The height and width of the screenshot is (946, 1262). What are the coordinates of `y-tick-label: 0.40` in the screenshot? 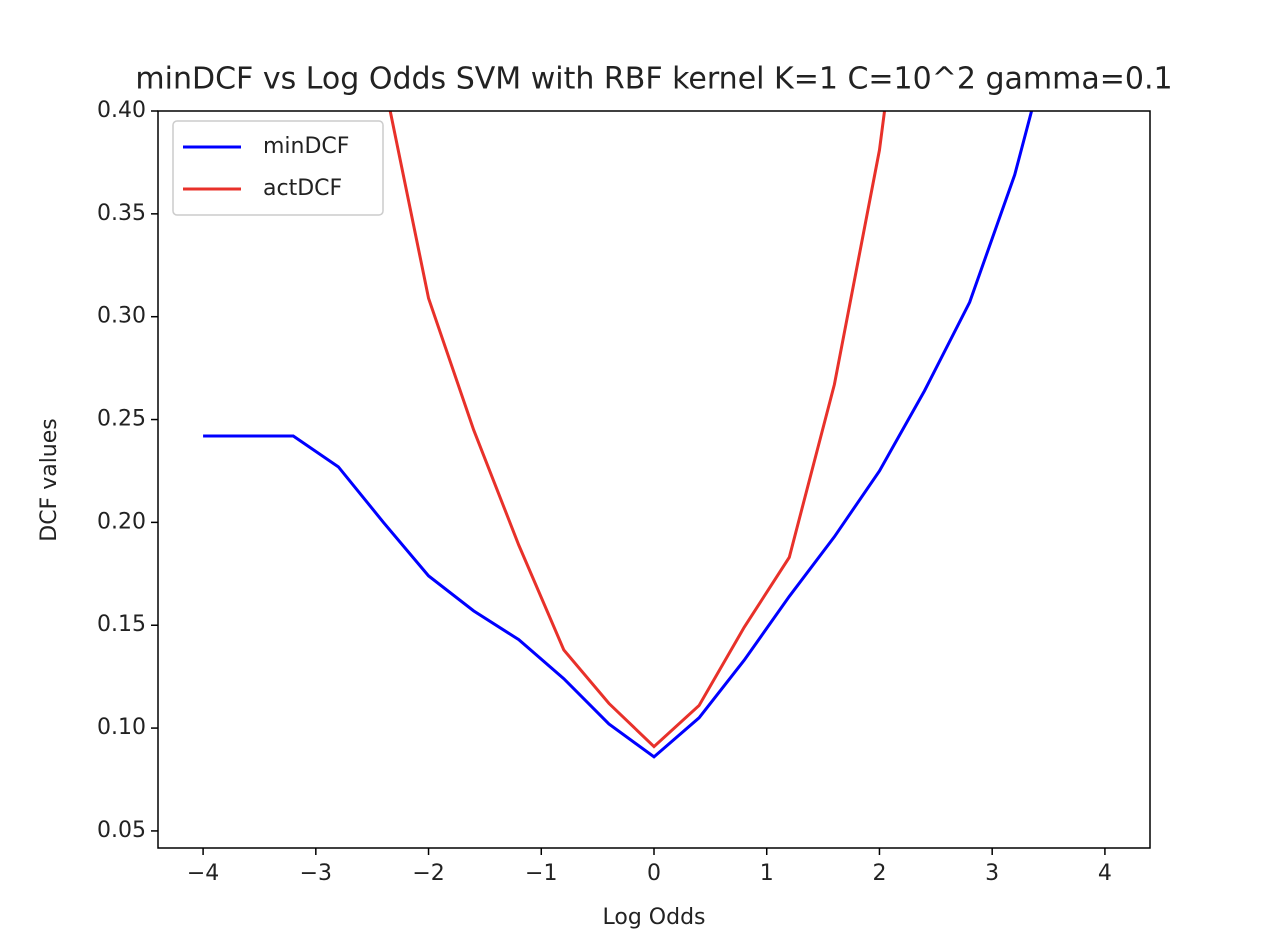 It's located at (121, 110).